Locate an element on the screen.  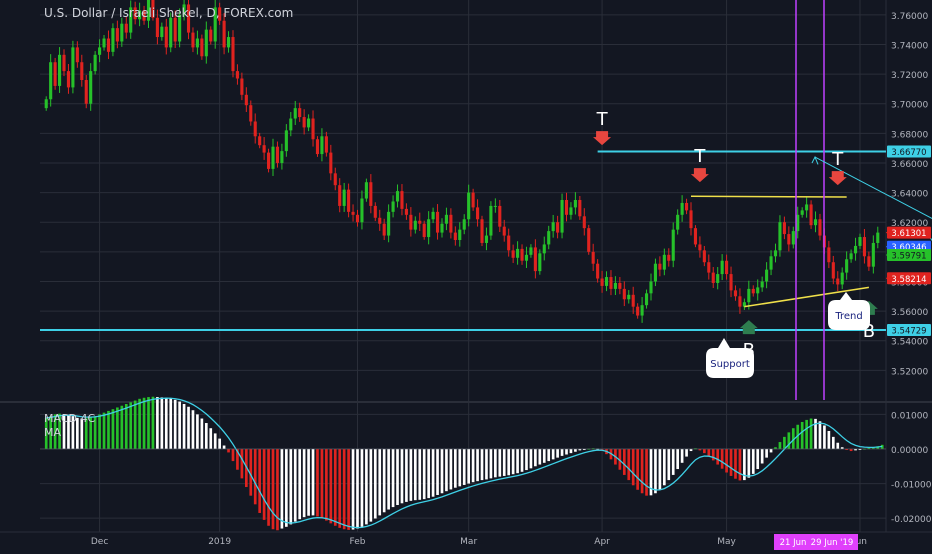
price-tick: 3.68000 is located at coordinates (909, 135).